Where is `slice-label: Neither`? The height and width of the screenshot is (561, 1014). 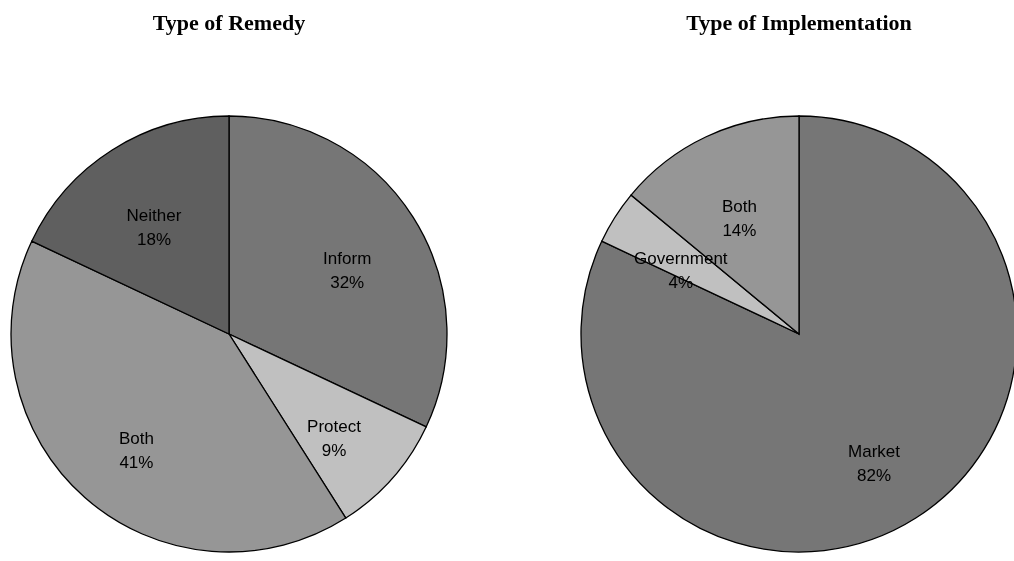 slice-label: Neither is located at coordinates (154, 215).